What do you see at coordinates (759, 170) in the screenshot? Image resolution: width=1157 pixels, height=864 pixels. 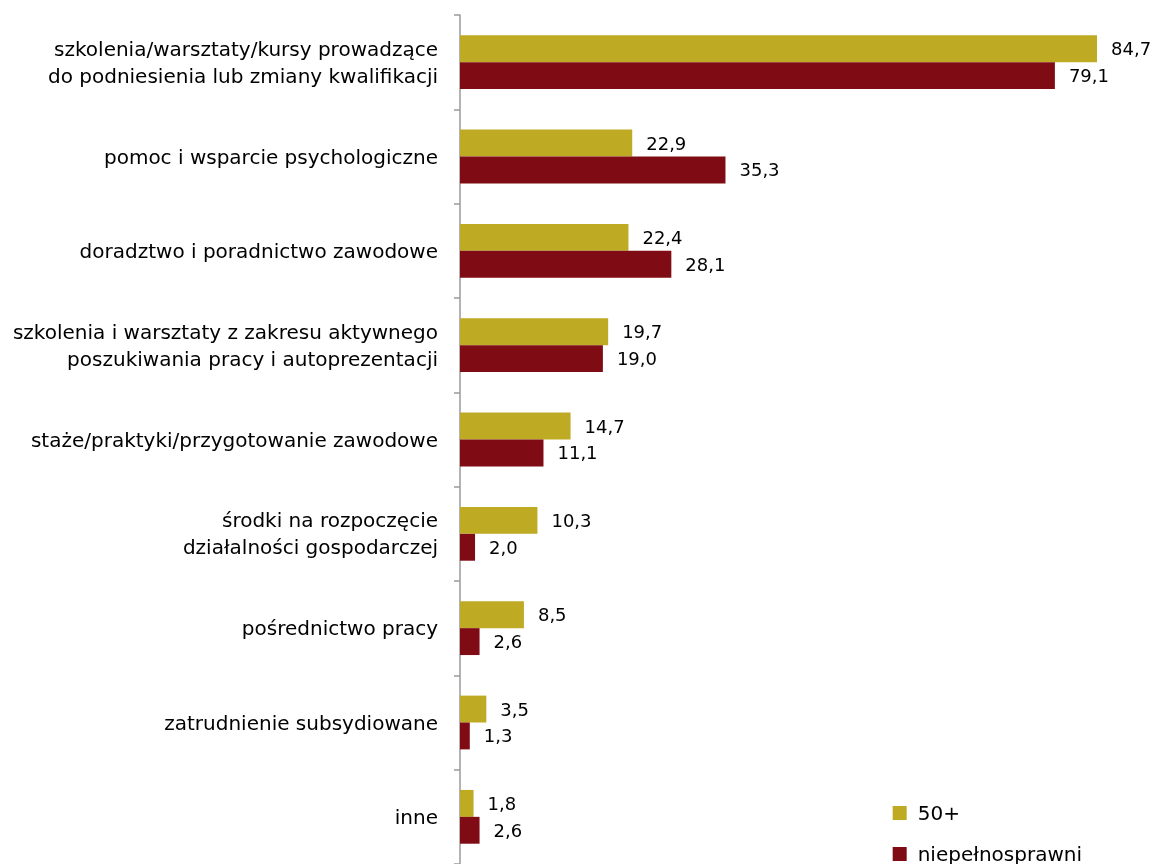 I see `data-label: 35,3` at bounding box center [759, 170].